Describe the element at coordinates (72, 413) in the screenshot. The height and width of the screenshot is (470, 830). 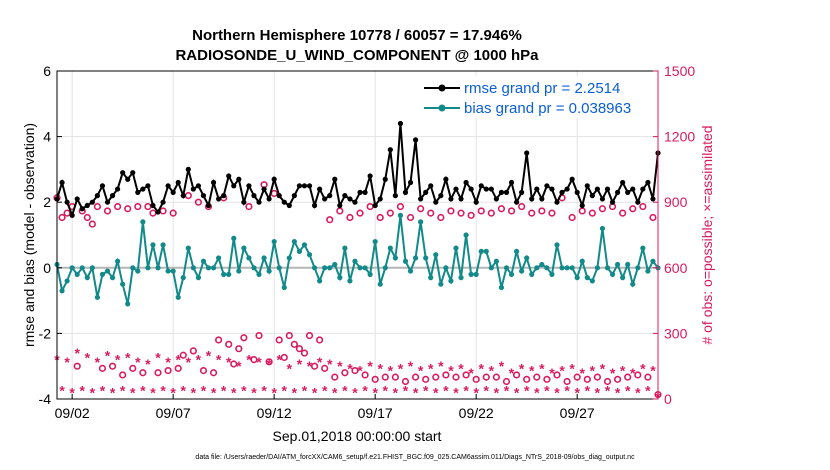
I see `x-tick-label: 09/02` at that location.